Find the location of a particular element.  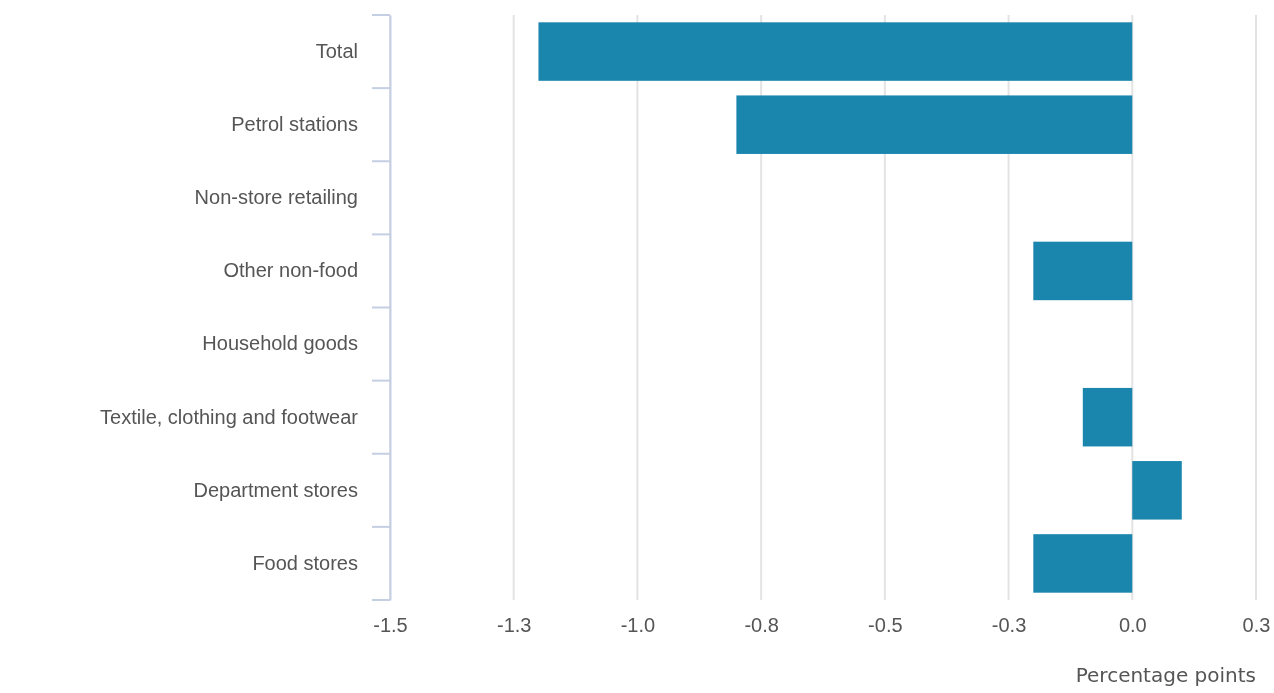

y-tick-label: Household goods is located at coordinates (280, 343).